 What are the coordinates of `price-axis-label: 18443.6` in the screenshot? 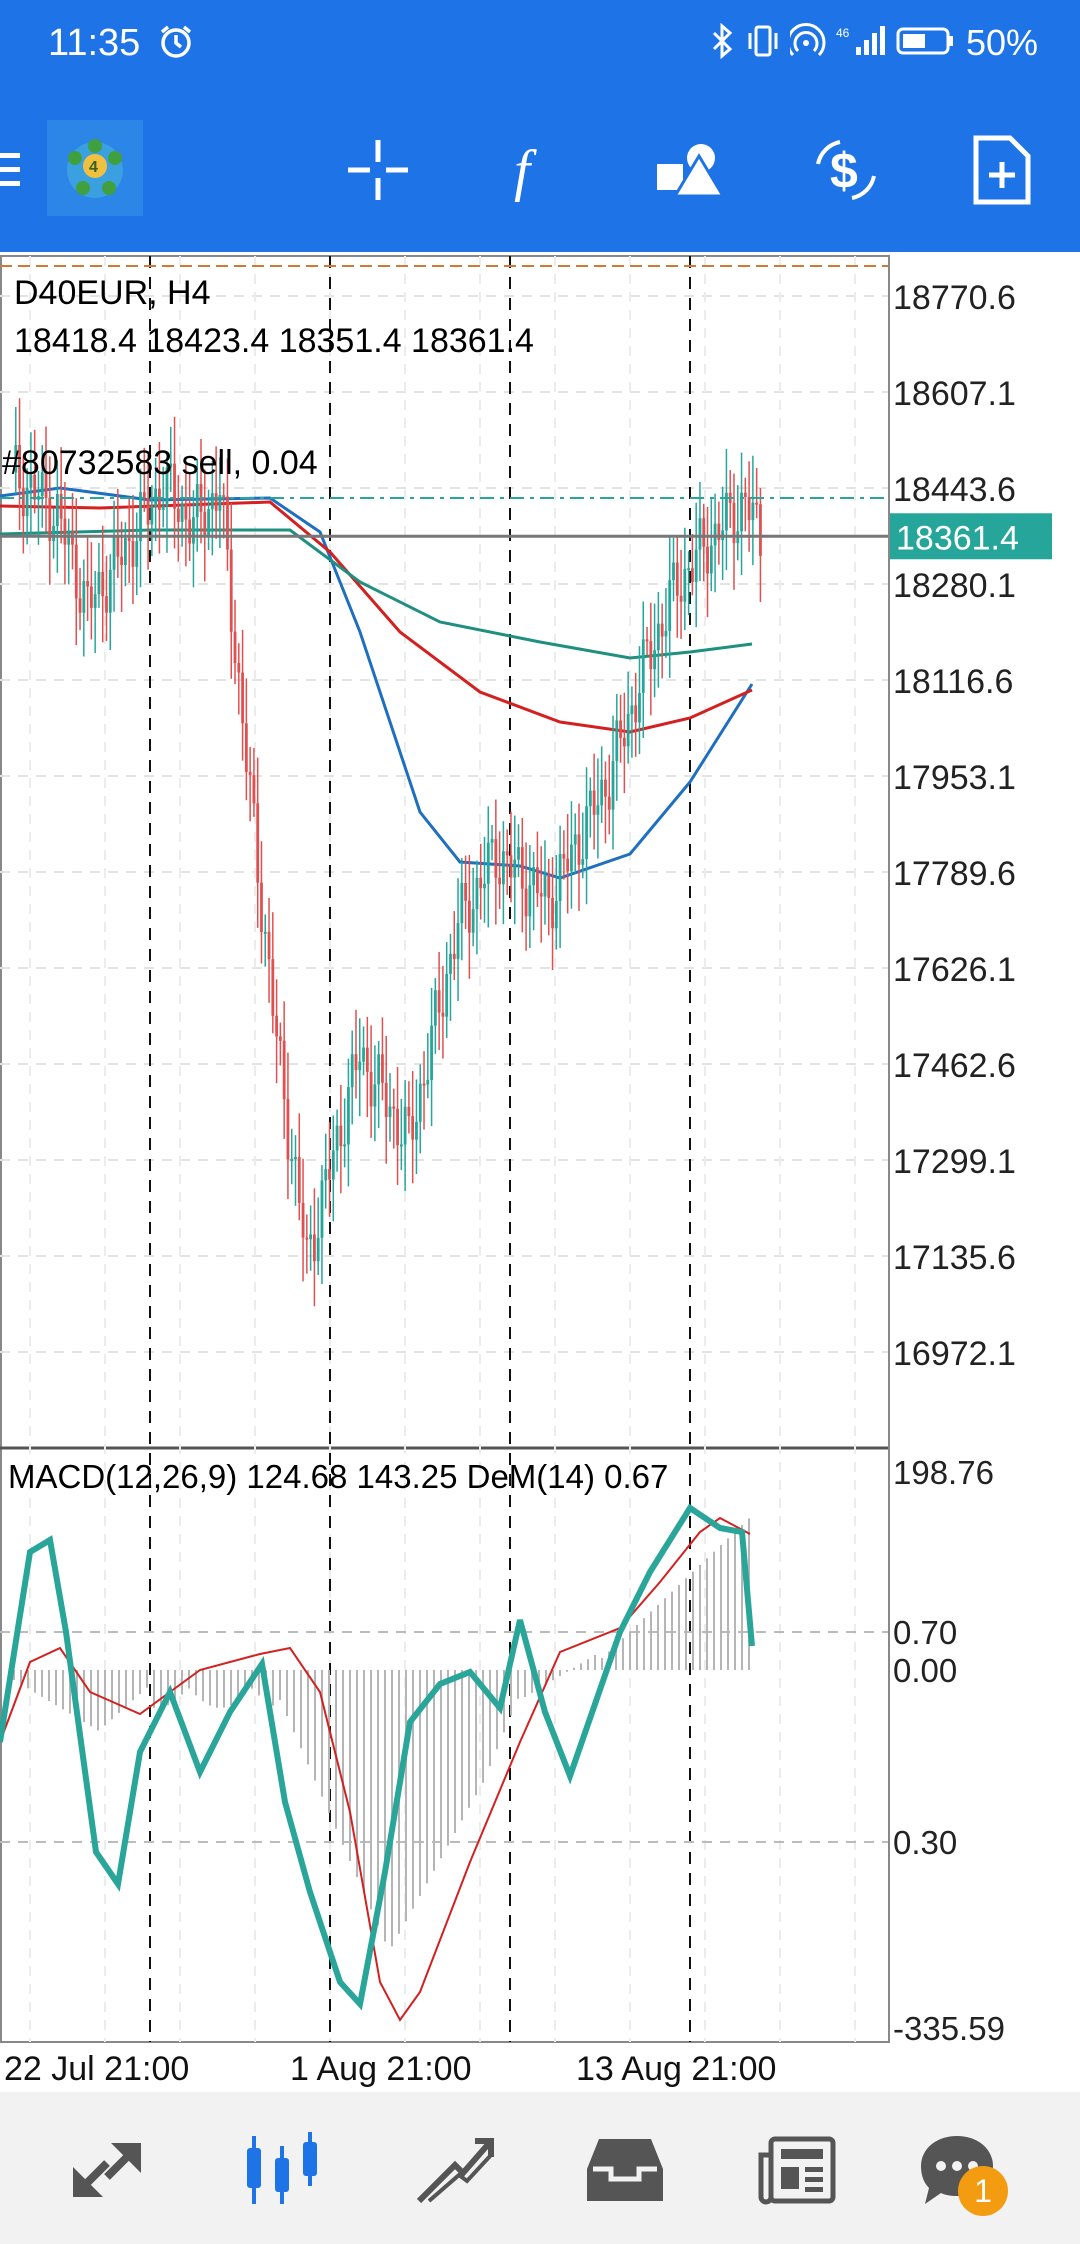 It's located at (954, 490).